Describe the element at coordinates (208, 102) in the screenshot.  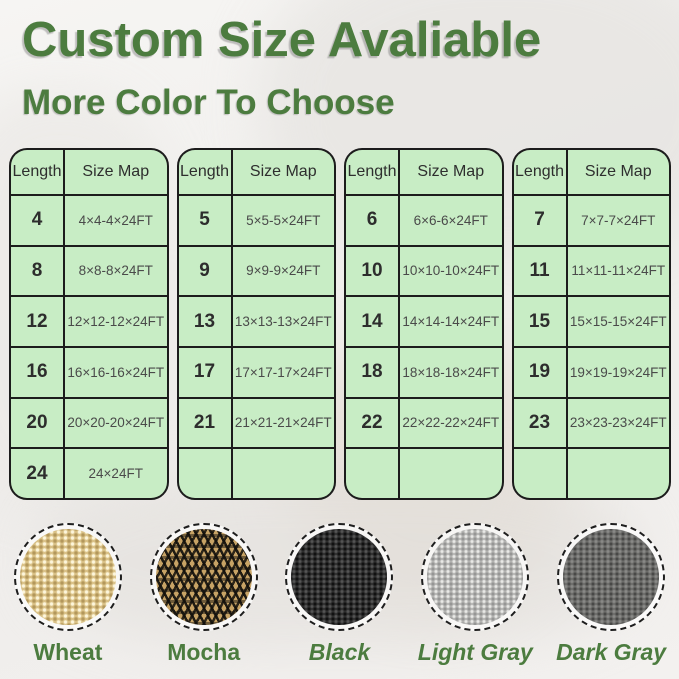
I see `page-subtitle: More Color To Choose` at that location.